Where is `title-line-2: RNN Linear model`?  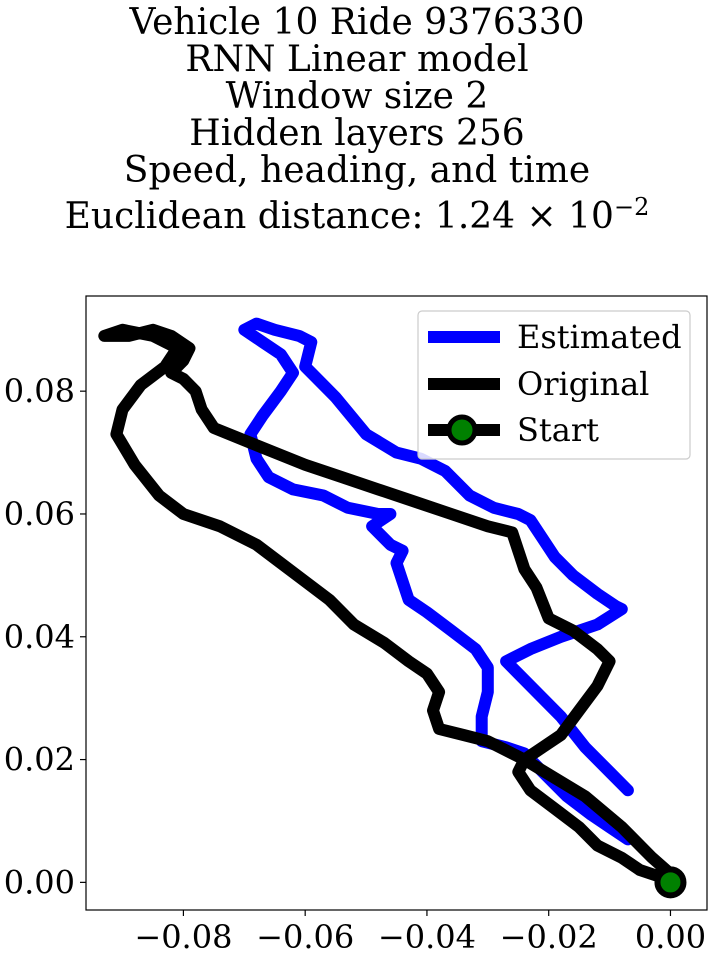 title-line-2: RNN Linear model is located at coordinates (357, 59).